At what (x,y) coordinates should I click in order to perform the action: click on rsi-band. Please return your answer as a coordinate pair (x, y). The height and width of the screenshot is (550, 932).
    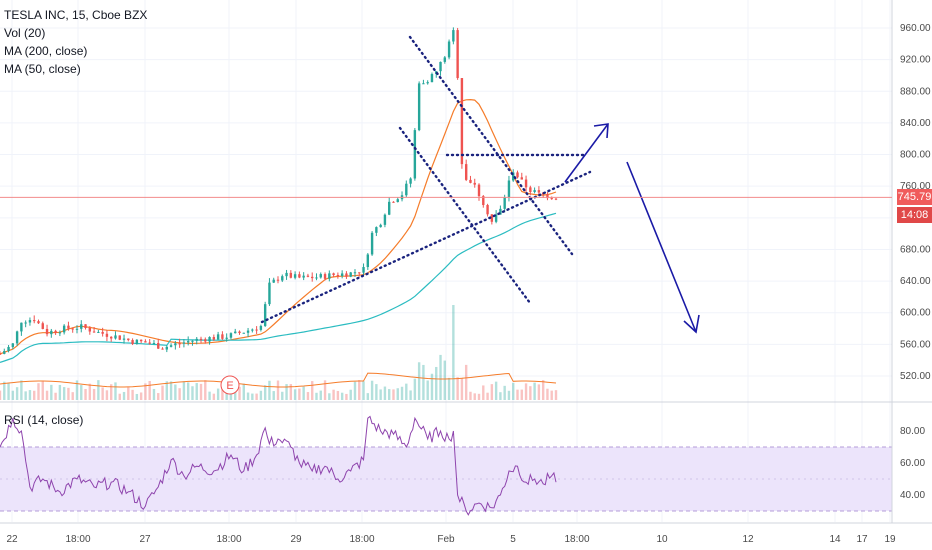
    Looking at the image, I should click on (446, 479).